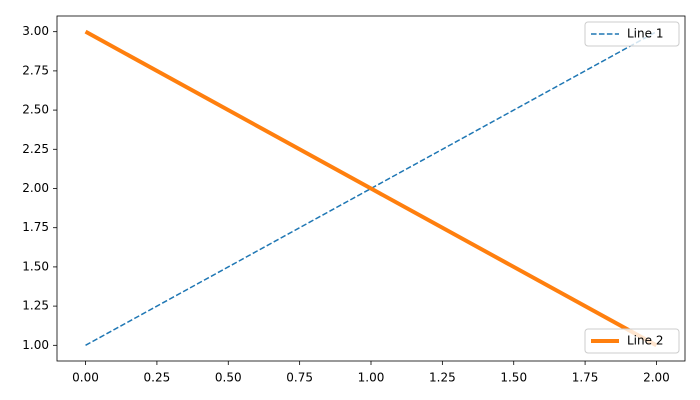 The image size is (700, 400). Describe the element at coordinates (645, 341) in the screenshot. I see `legend-label: Line 2` at that location.